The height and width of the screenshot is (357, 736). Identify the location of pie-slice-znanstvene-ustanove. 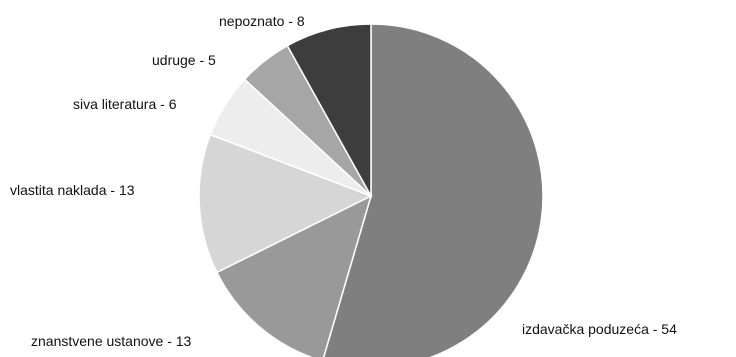
(294, 275).